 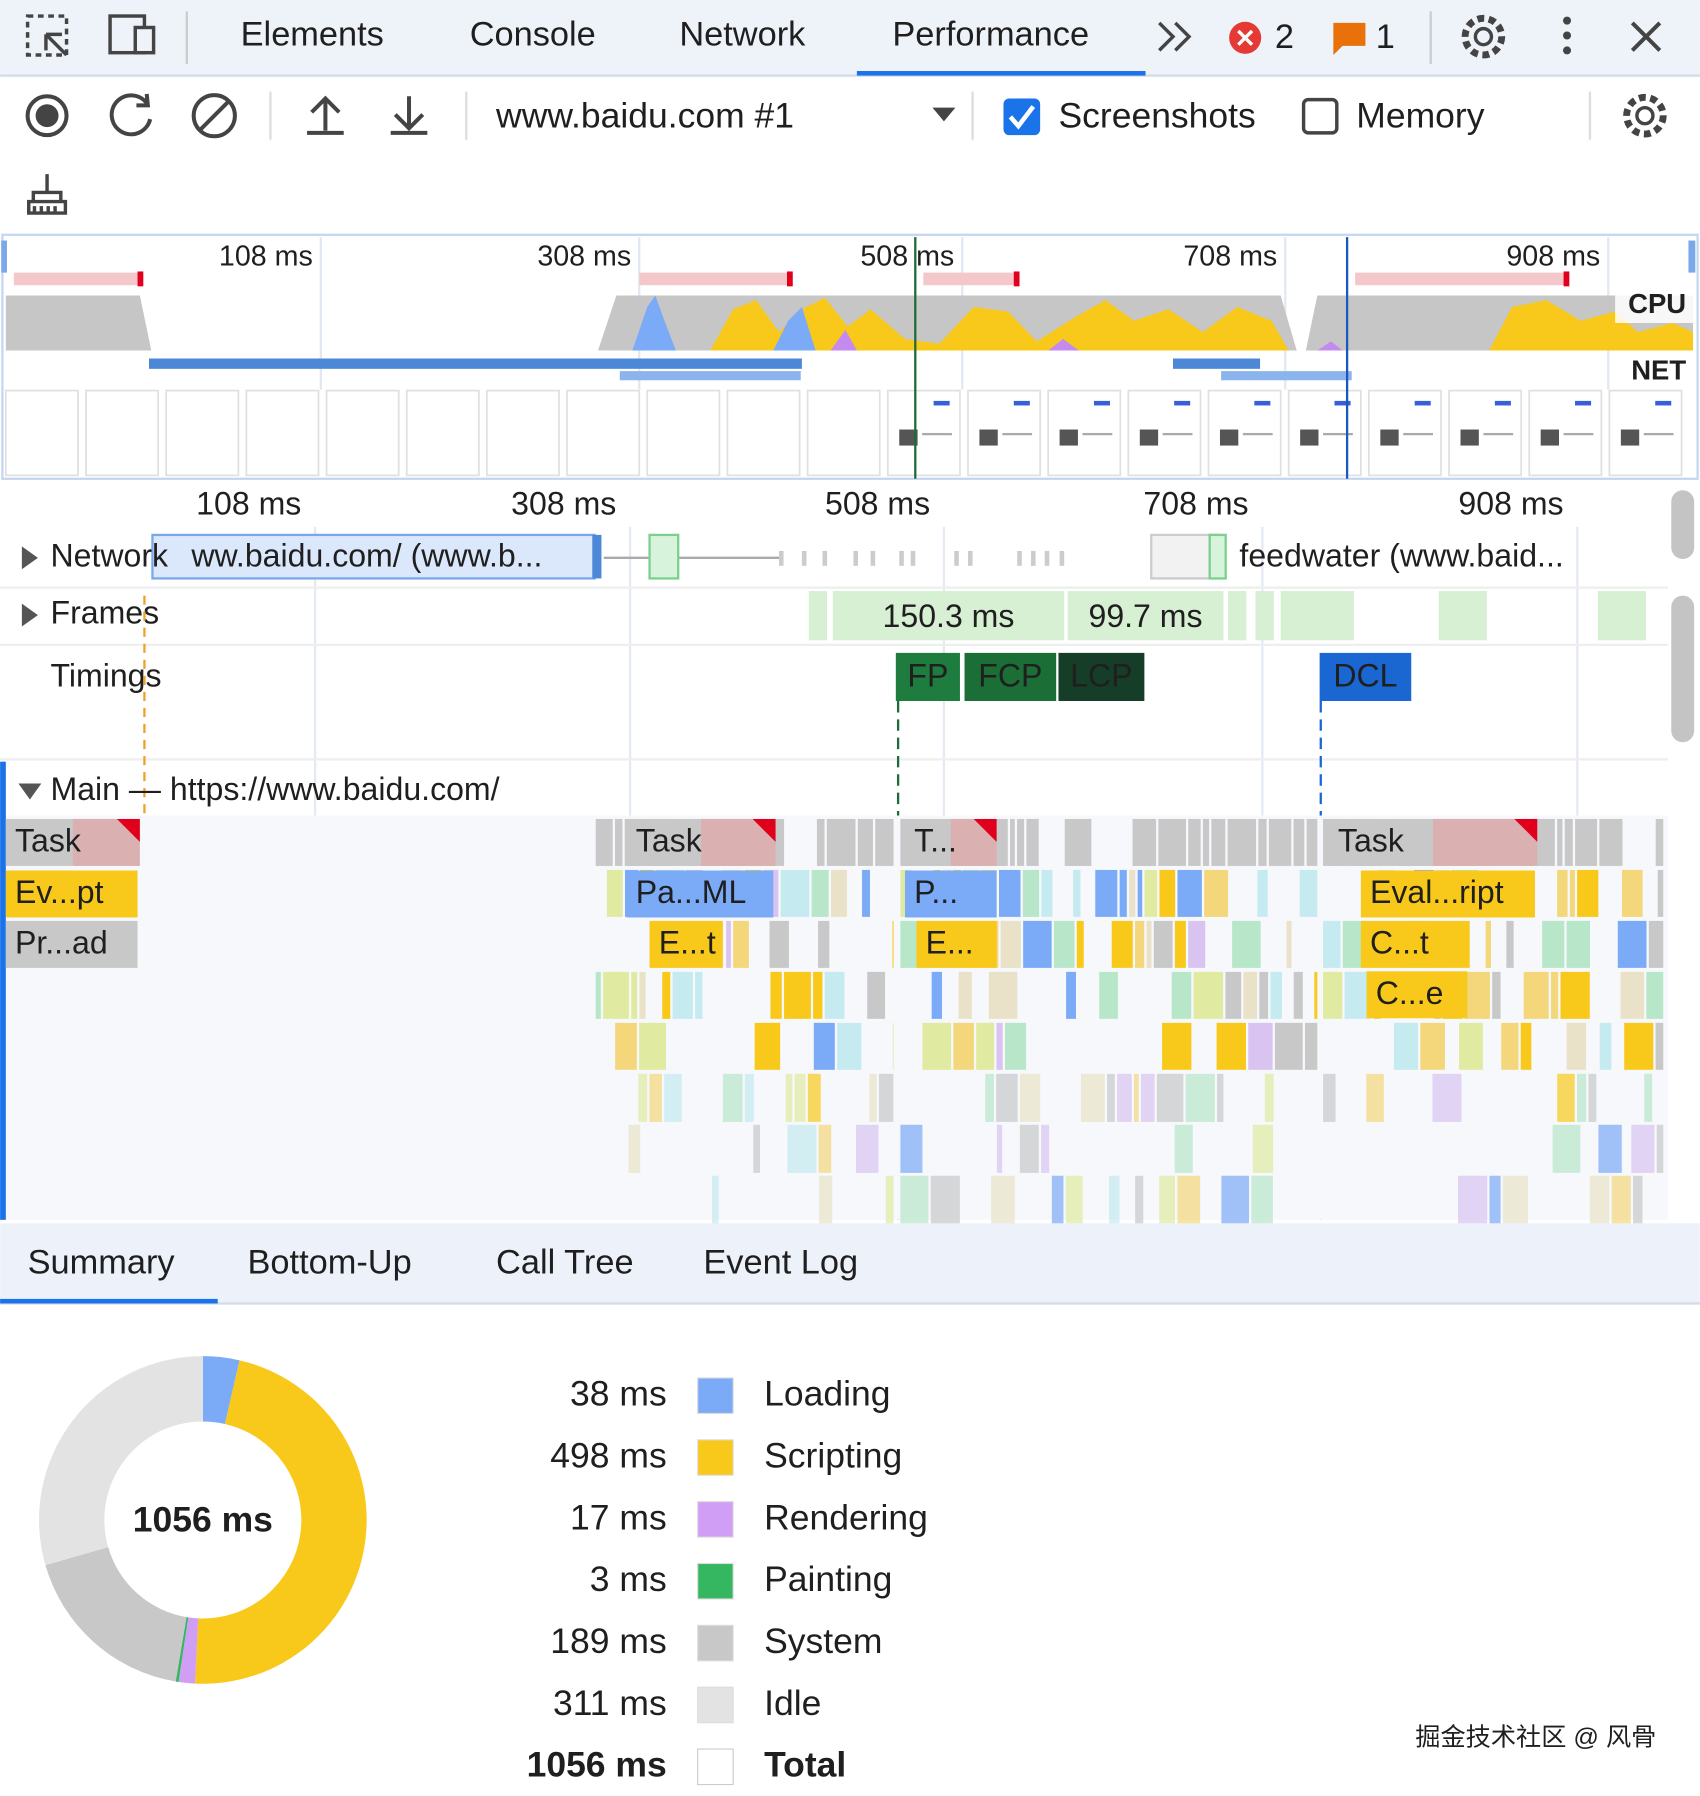 What do you see at coordinates (325, 115) in the screenshot?
I see `upload-button` at bounding box center [325, 115].